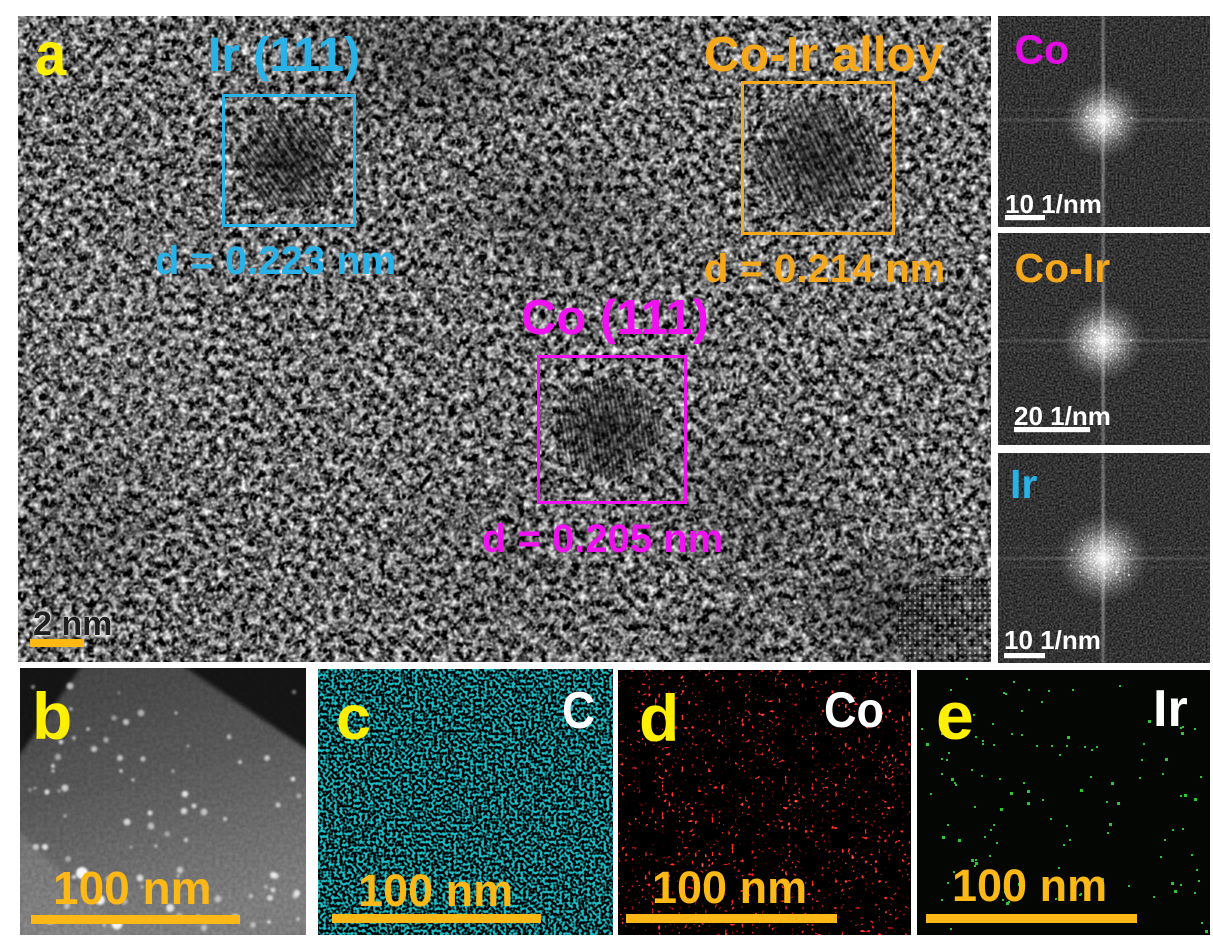 The height and width of the screenshot is (944, 1213). What do you see at coordinates (1063, 268) in the screenshot?
I see `svg-text: Co-Ir` at bounding box center [1063, 268].